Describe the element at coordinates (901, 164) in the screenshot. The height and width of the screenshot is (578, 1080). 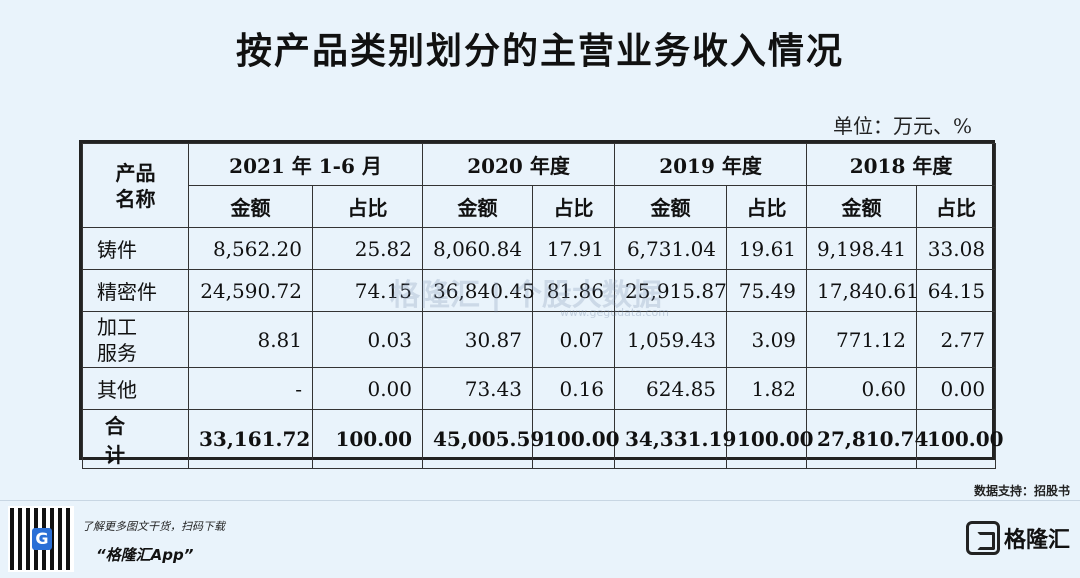
I see `period-header: 2018 年度` at that location.